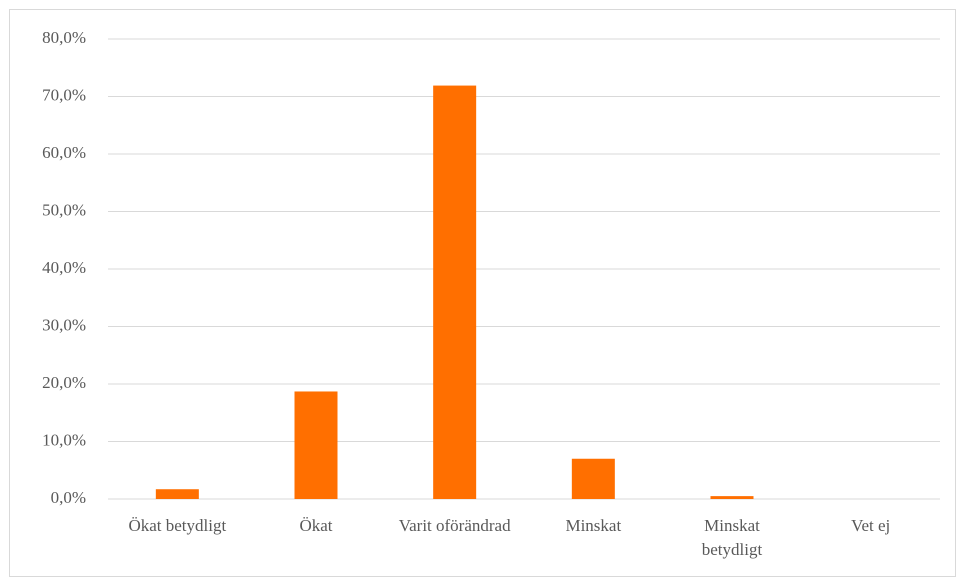 The width and height of the screenshot is (957, 578). What do you see at coordinates (732, 537) in the screenshot?
I see `x-tick-label: Minskat betydligt` at bounding box center [732, 537].